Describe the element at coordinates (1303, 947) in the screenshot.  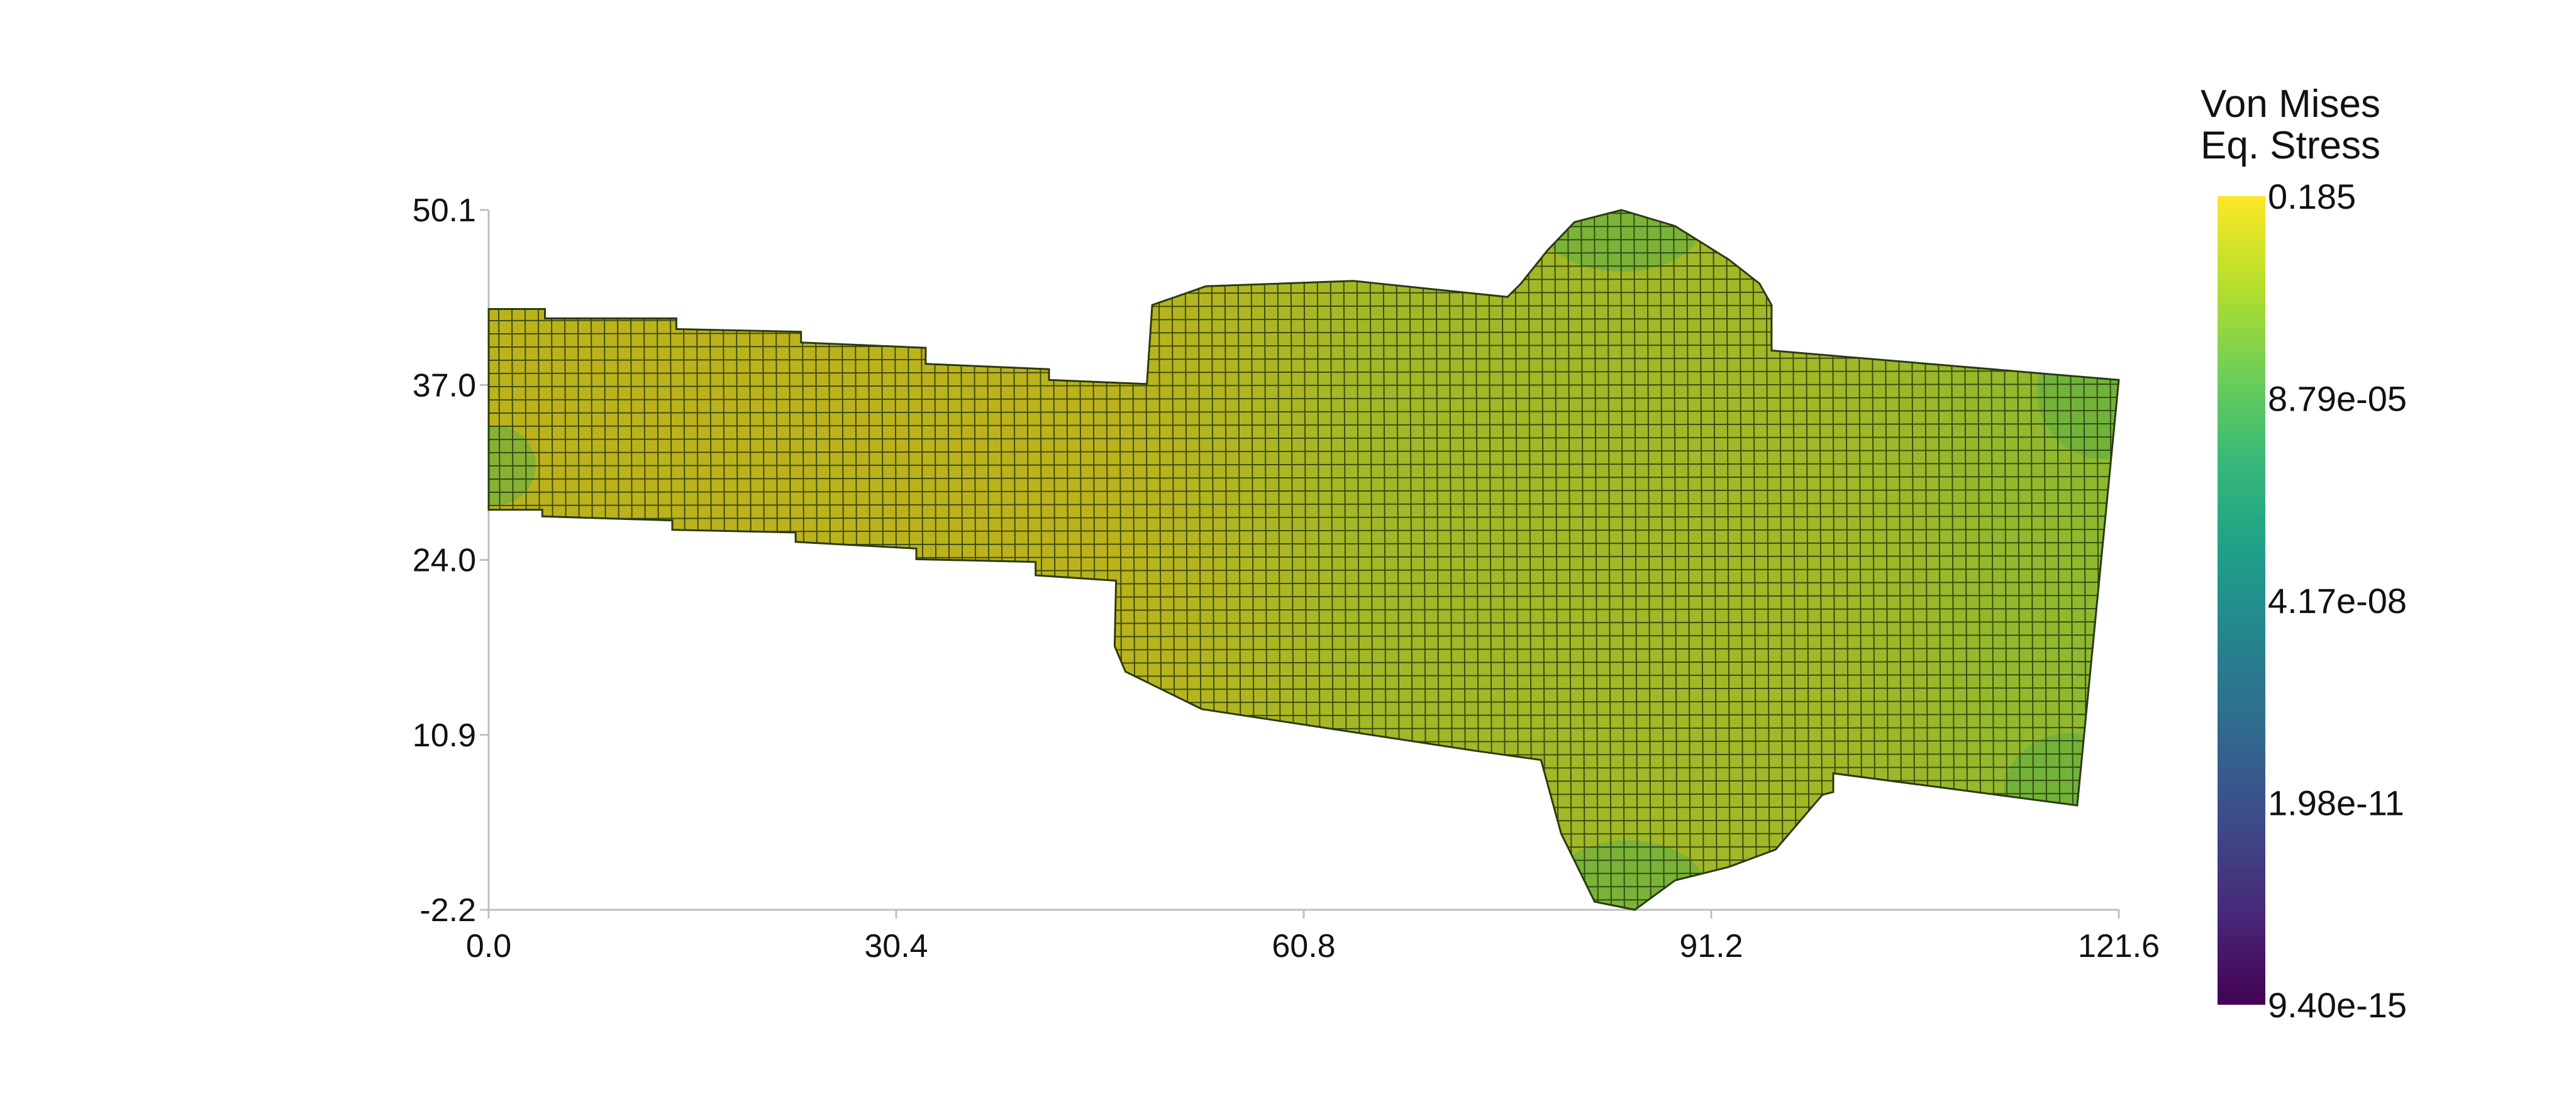
I see `x-tick-label: 60.8` at that location.